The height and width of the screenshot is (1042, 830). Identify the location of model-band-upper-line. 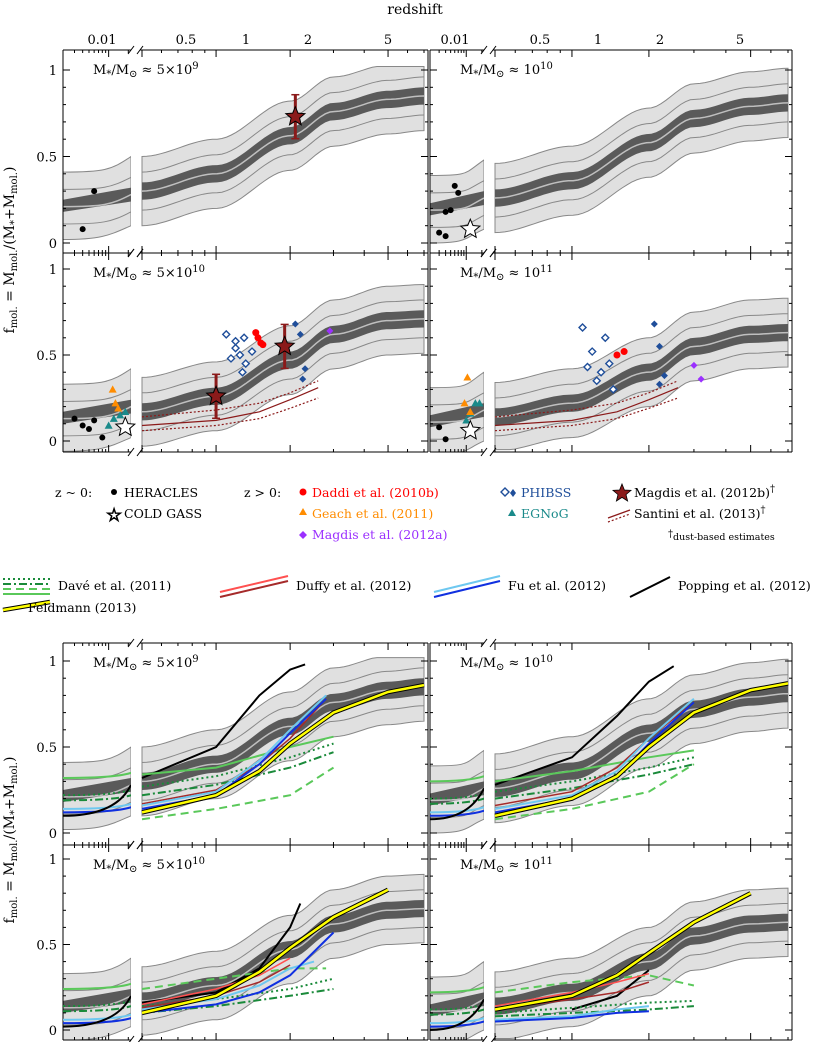
(283, 124).